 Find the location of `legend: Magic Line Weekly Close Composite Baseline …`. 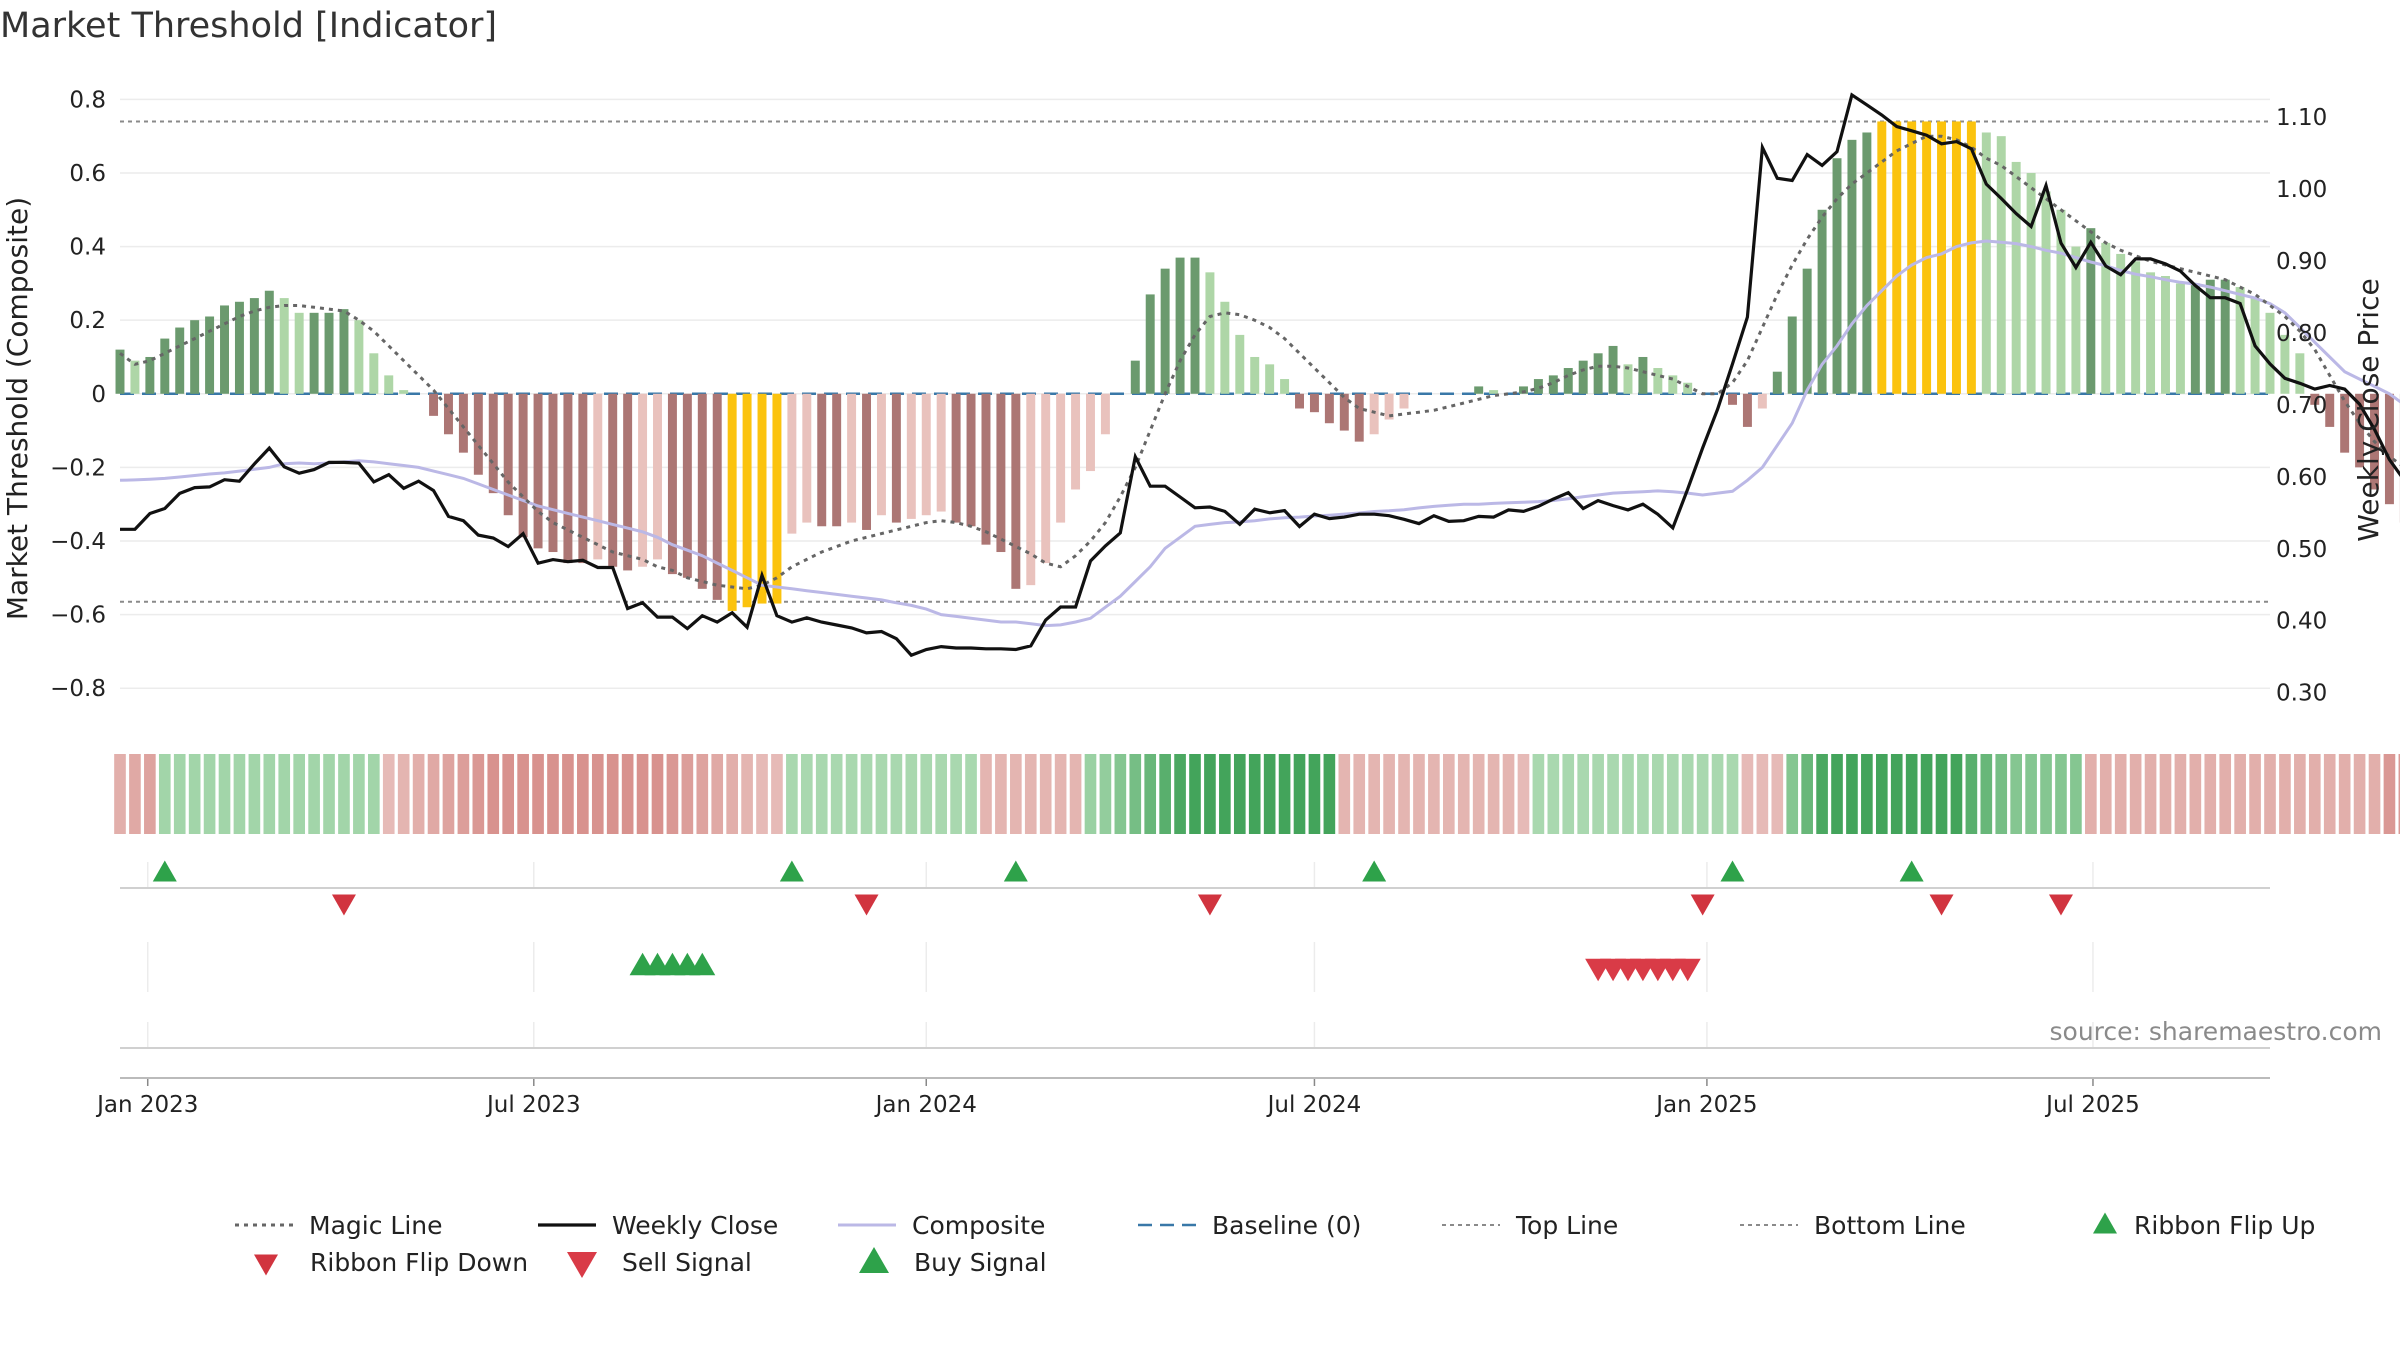

legend: Magic Line Weekly Close Composite Baseline … is located at coordinates (1275, 1245).